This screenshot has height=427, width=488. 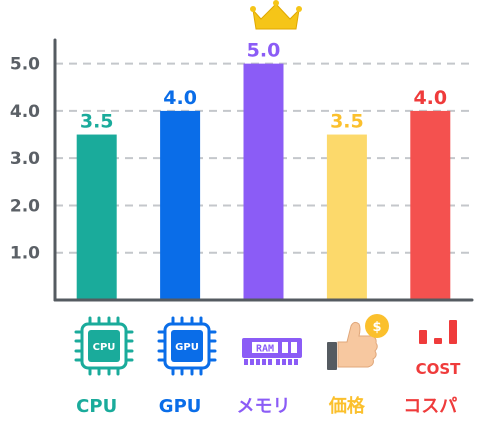 I want to click on cost-bar-chart-icon: COST, so click(x=439, y=349).